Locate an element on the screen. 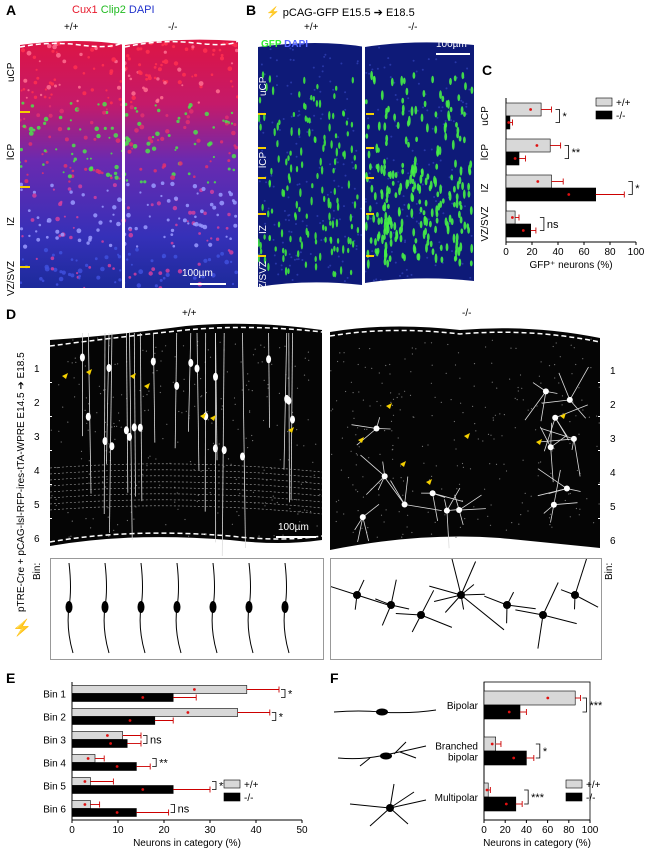 Image resolution: width=648 pixels, height=857 pixels. panel-d-image-ko is located at coordinates (465, 437).